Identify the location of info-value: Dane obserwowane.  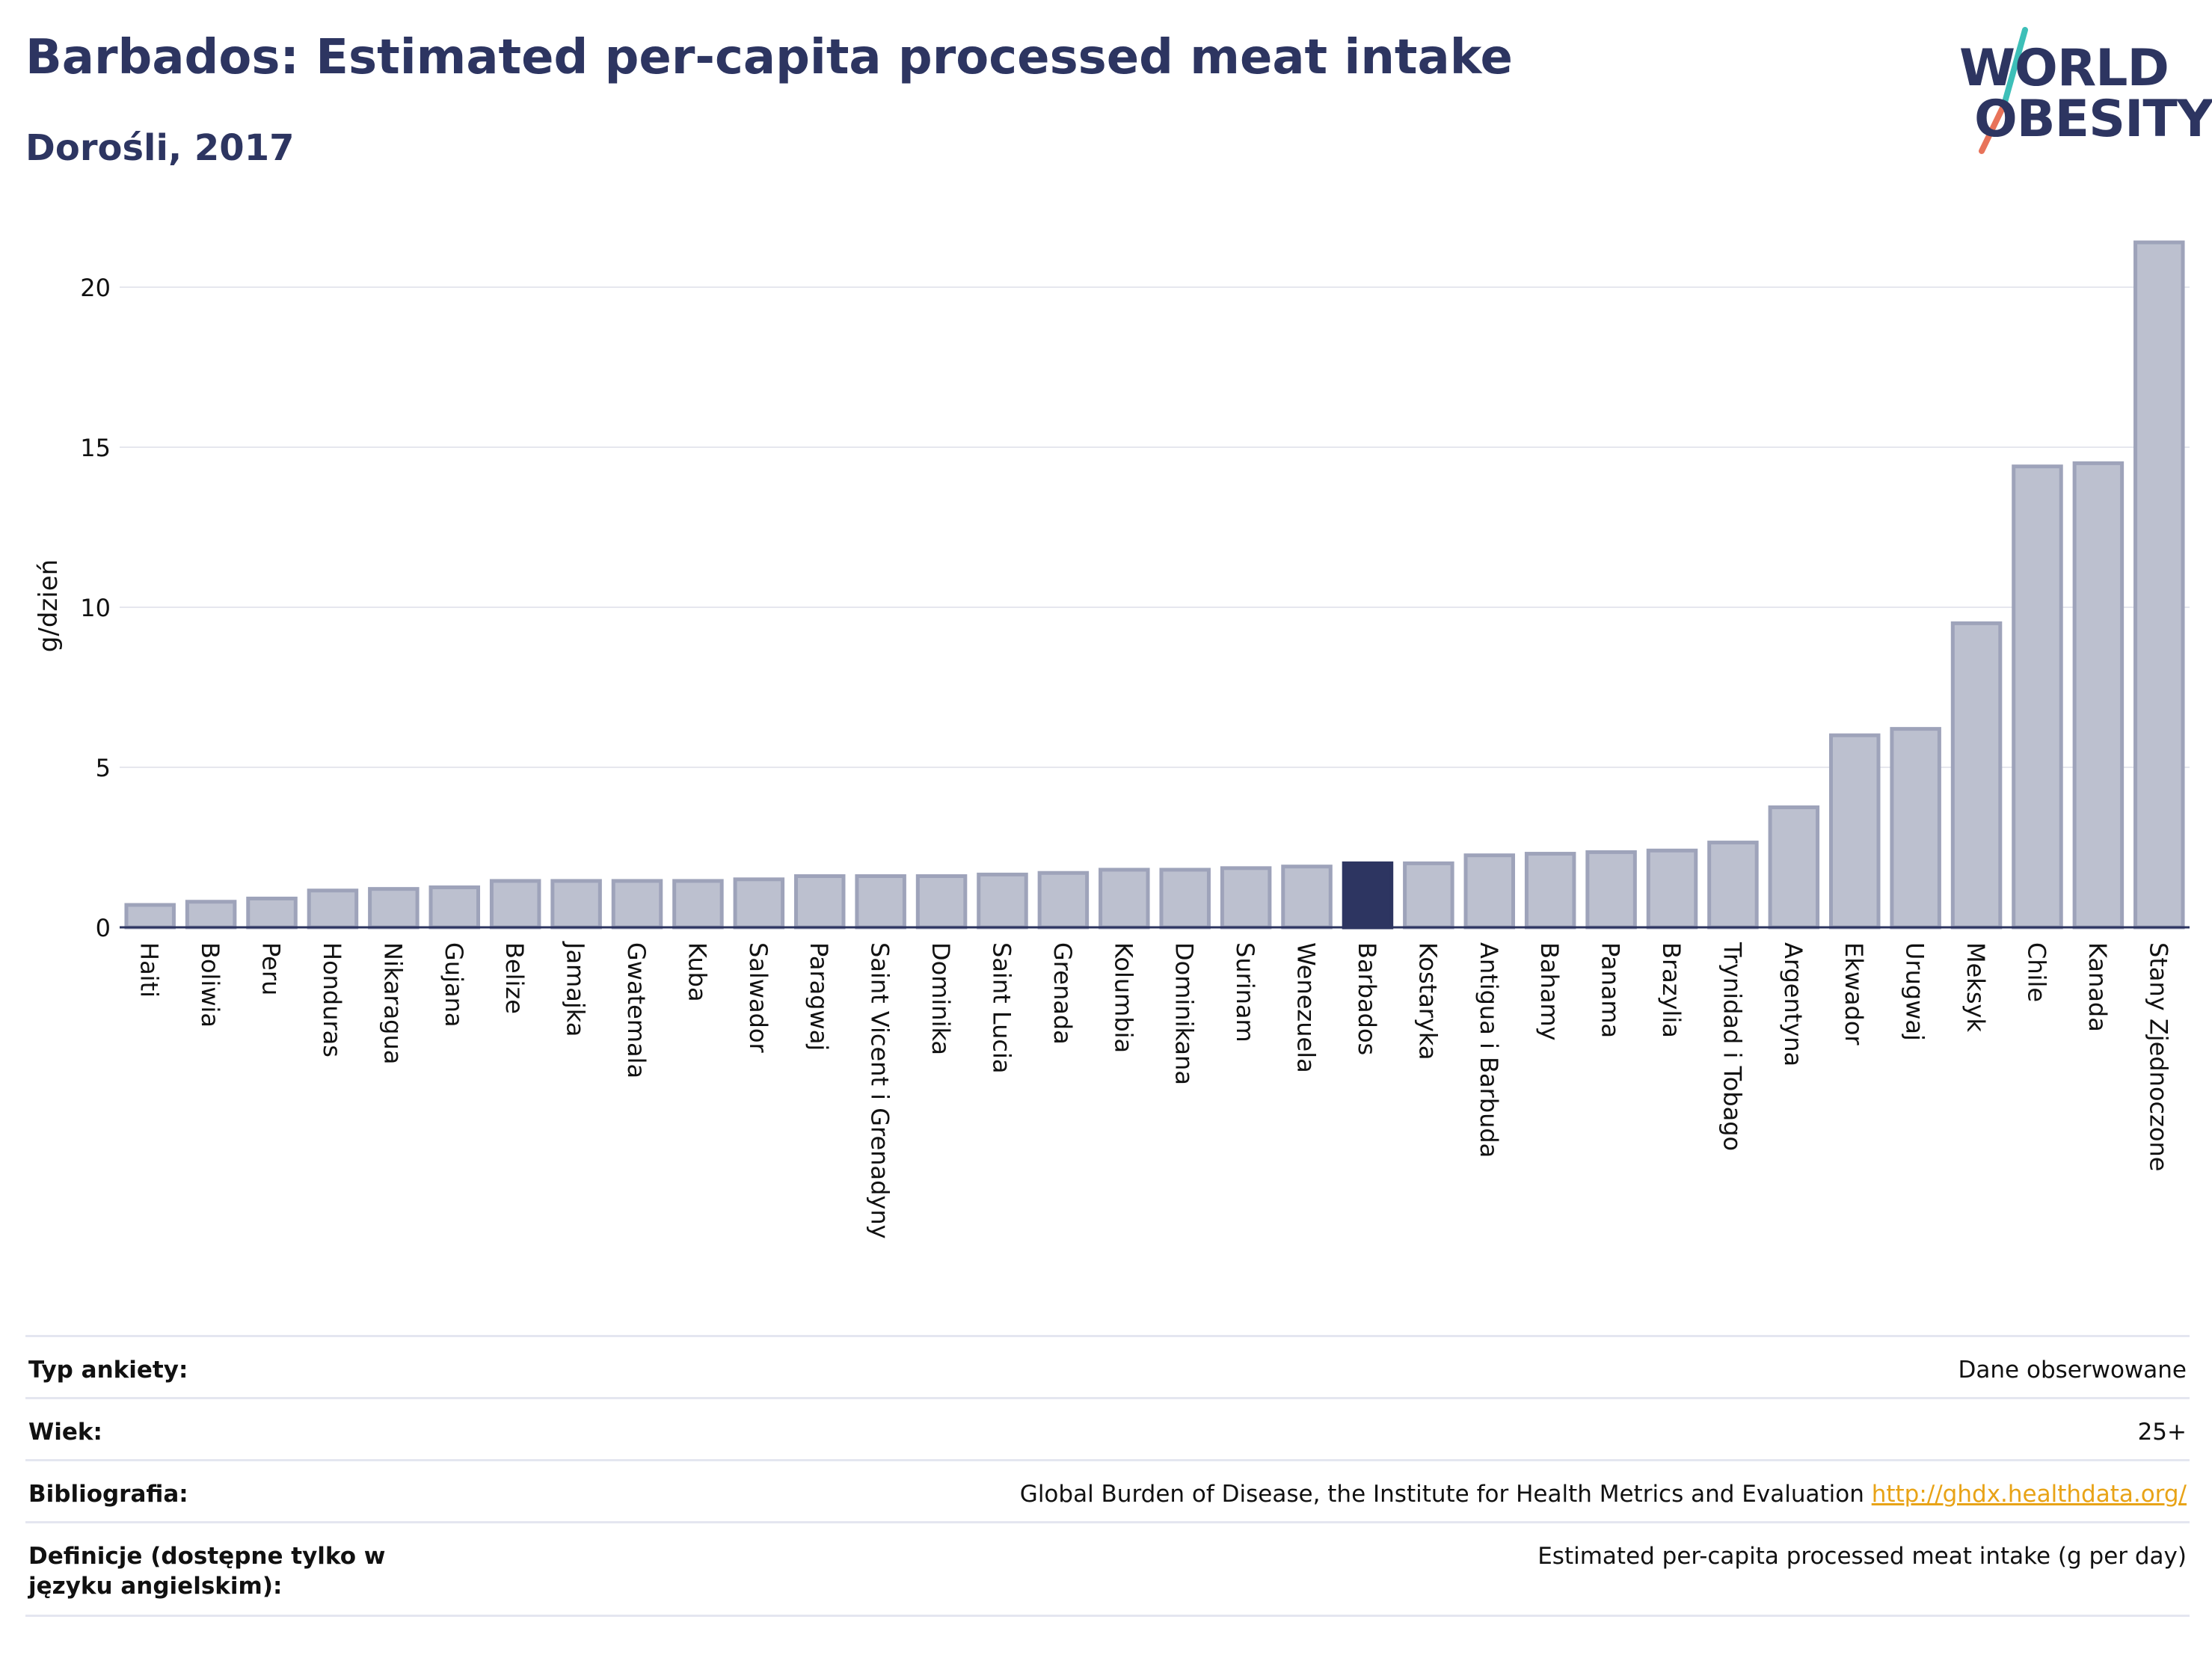
(1335, 1366).